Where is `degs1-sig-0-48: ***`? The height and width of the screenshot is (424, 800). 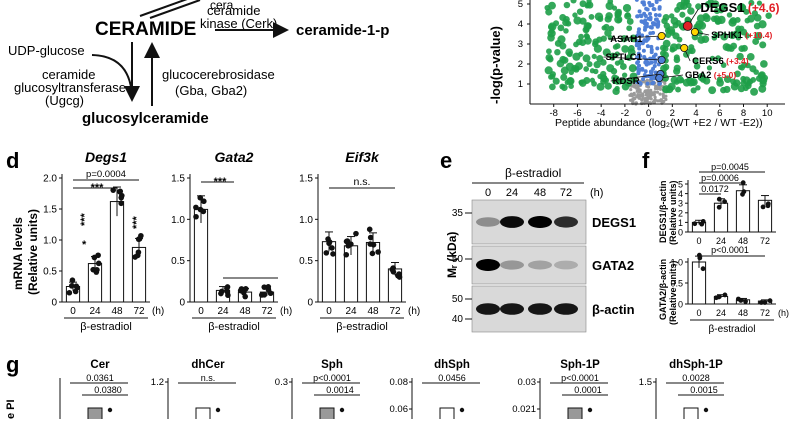 degs1-sig-0-48: *** is located at coordinates (98, 188).